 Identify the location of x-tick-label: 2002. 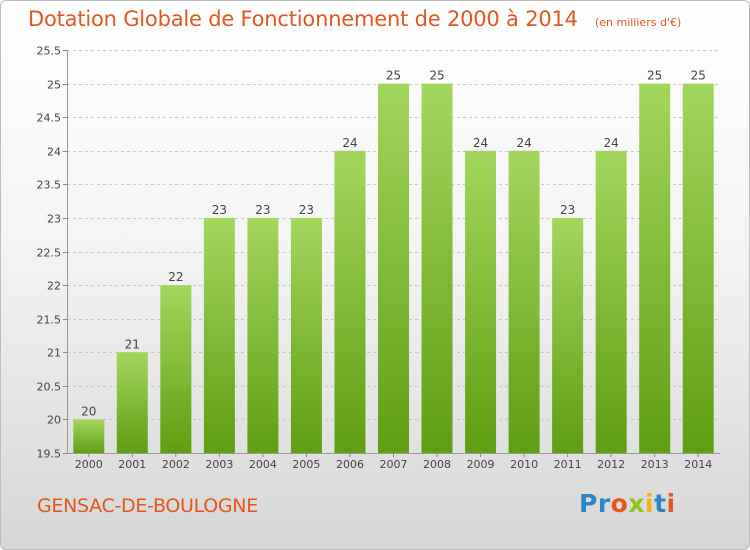
(176, 464).